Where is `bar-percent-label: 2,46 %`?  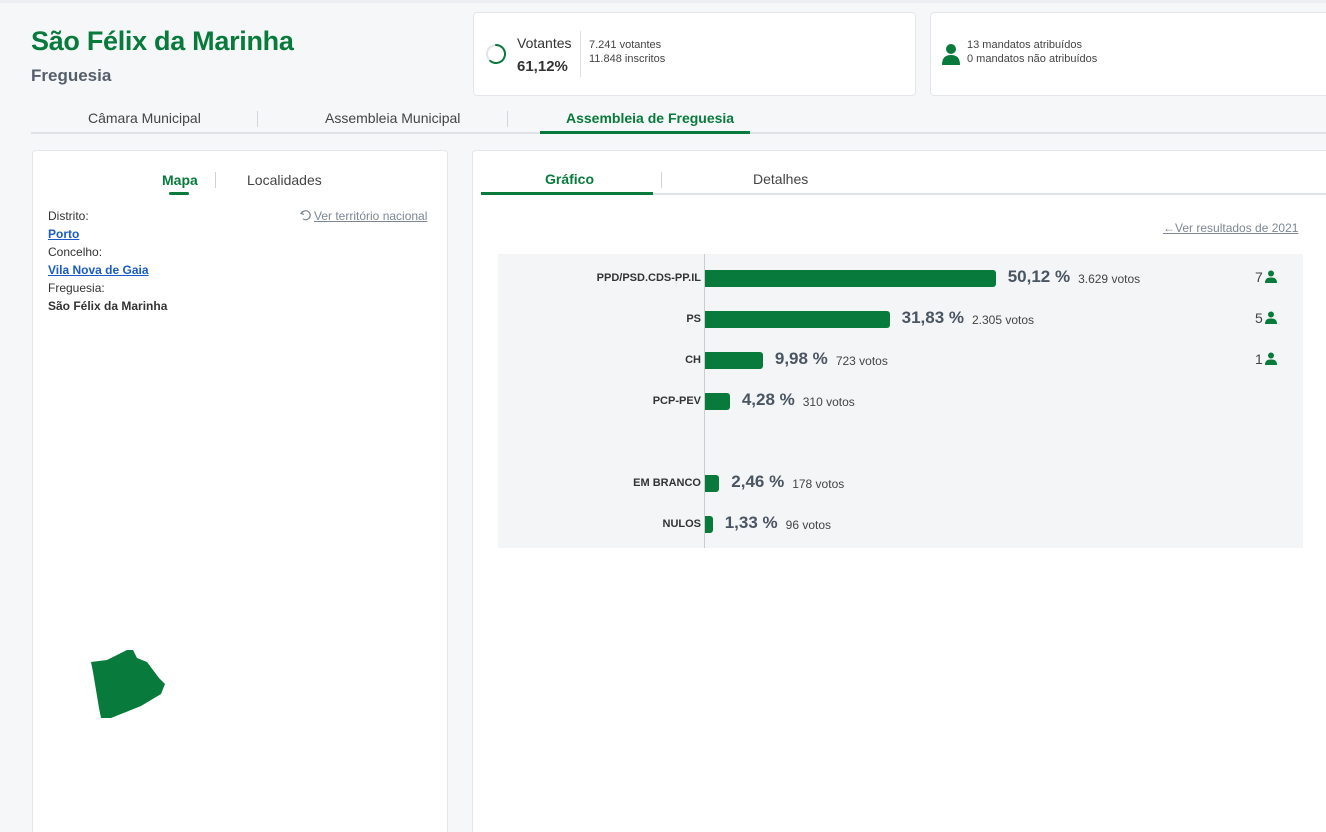 bar-percent-label: 2,46 % is located at coordinates (758, 481).